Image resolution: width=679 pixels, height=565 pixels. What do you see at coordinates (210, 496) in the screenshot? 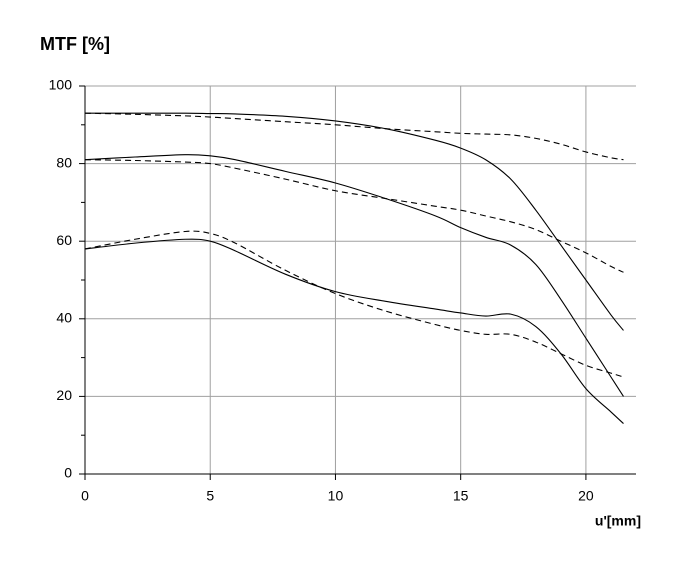
I see `x-tick-label: 5` at bounding box center [210, 496].